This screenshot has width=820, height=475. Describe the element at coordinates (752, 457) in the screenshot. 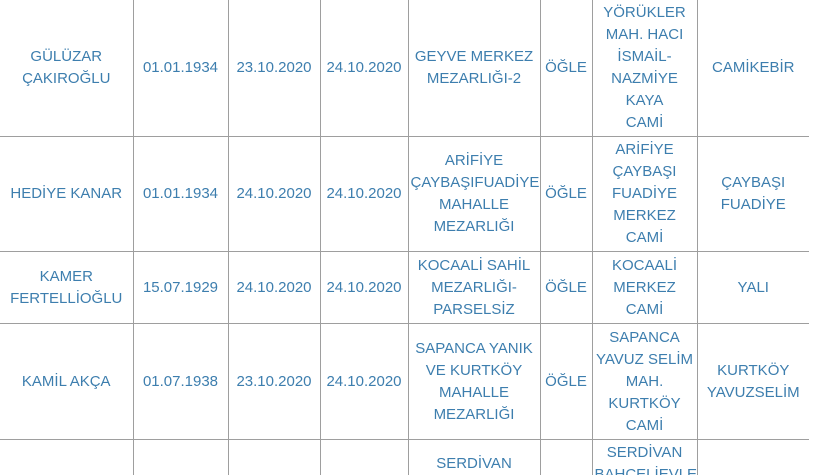

I see `cell-neighborhood: BAHÇELİEVLER` at that location.